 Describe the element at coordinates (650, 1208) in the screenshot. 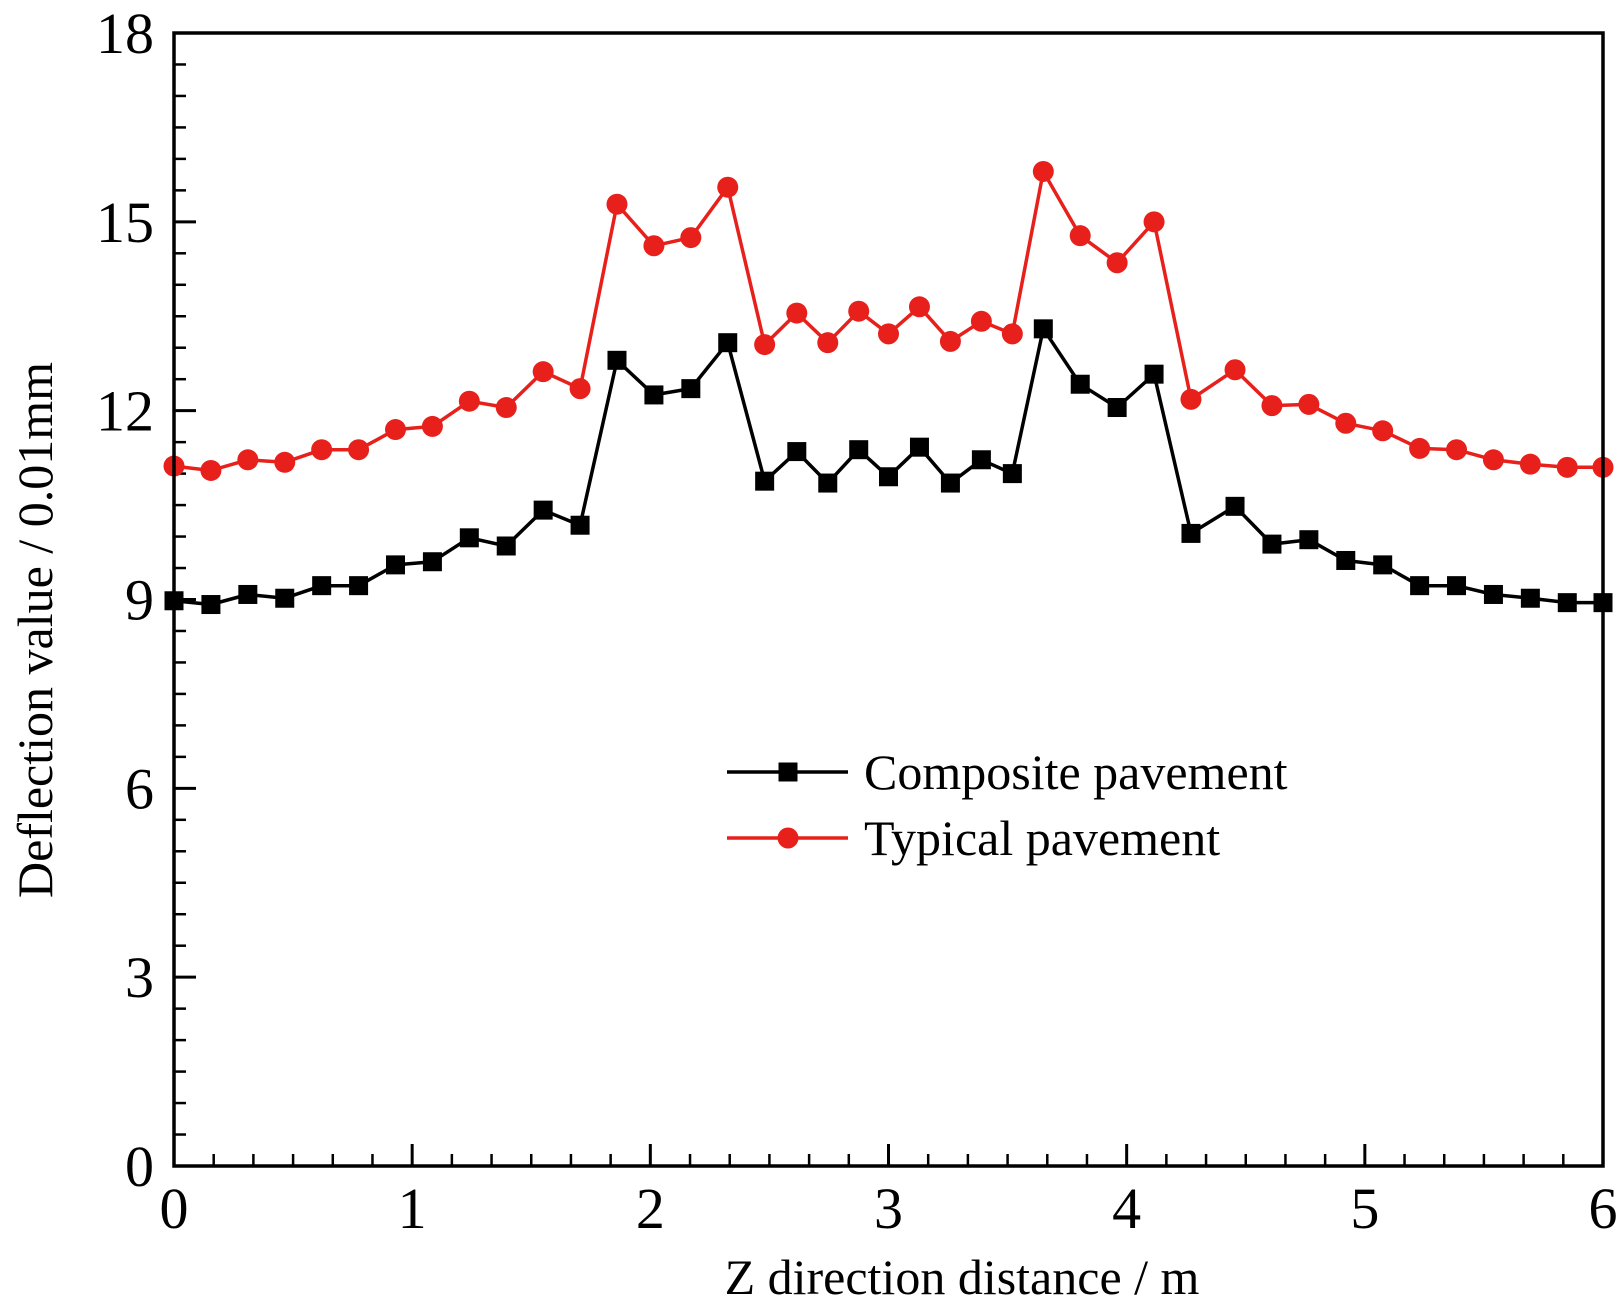

I see `x-tick-label: 2` at that location.